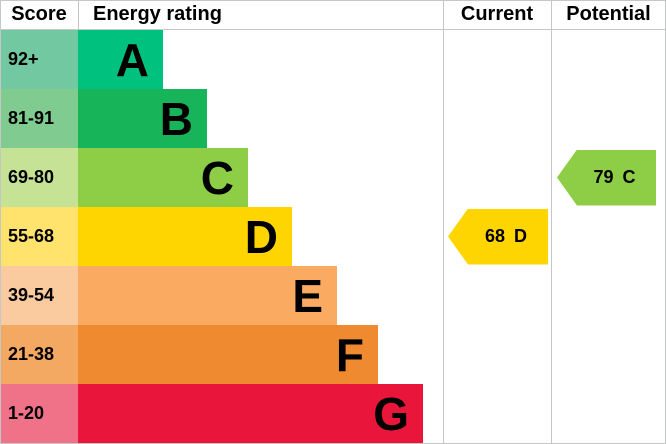 The width and height of the screenshot is (666, 444). Describe the element at coordinates (39, 118) in the screenshot. I see `band-score-range: 81-91` at that location.